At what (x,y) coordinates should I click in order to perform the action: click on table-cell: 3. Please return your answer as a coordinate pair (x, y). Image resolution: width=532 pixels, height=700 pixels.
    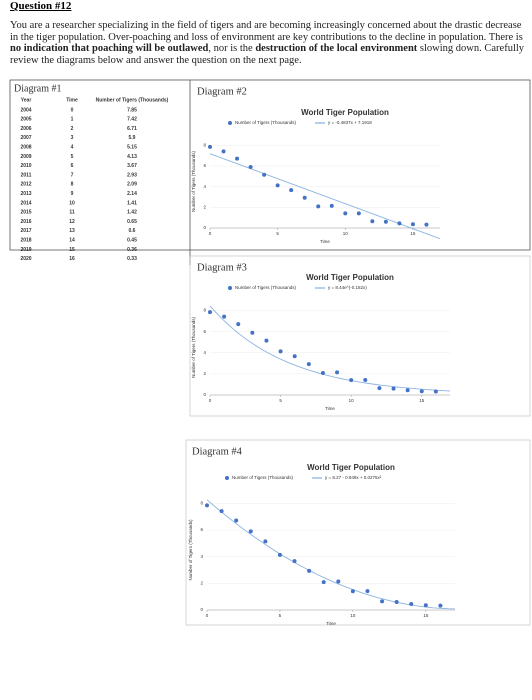
    Looking at the image, I should click on (72, 138).